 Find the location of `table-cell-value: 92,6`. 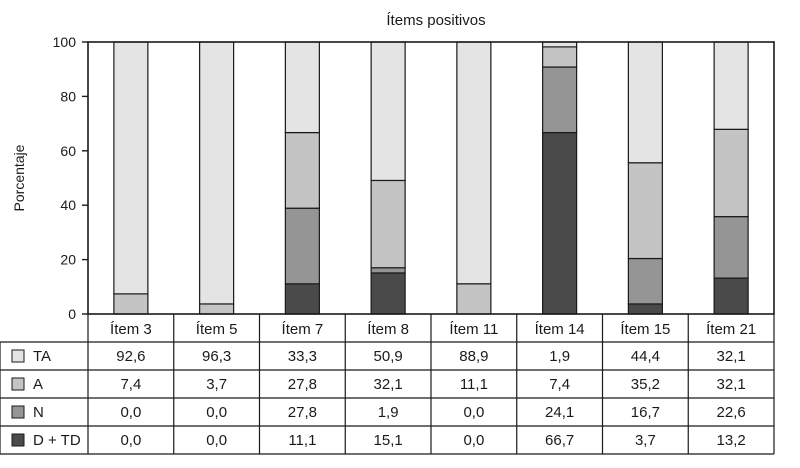

table-cell-value: 92,6 is located at coordinates (130, 356).